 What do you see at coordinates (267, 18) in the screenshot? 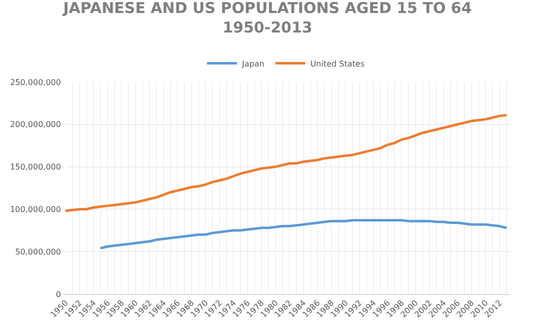
I see `chart-title: JAPANESE AND US POPULATIONS AGED 15 TO 64 1950-2013` at bounding box center [267, 18].